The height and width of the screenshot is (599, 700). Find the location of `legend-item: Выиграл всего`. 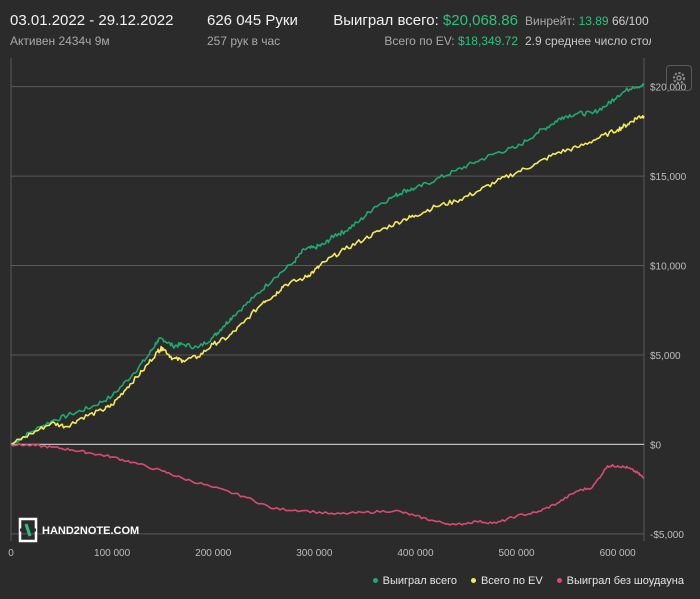

legend-item: Выиграл всего is located at coordinates (414, 581).